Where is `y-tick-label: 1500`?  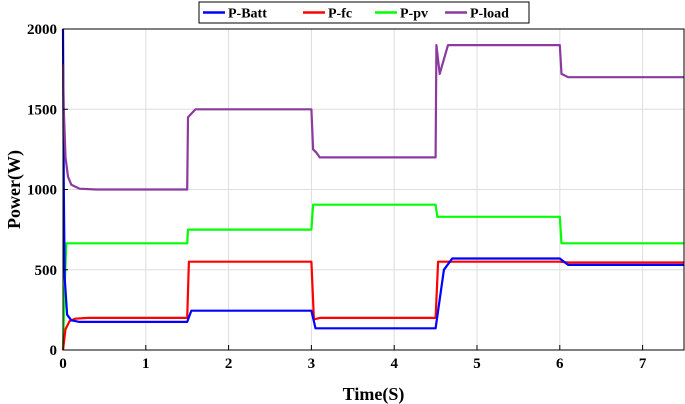
y-tick-label: 1500 is located at coordinates (42, 110).